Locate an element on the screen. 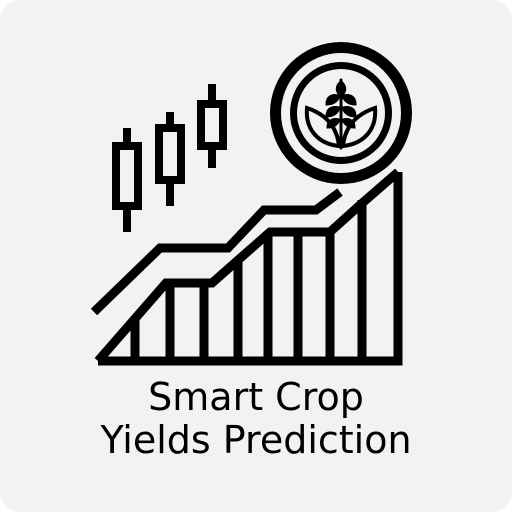 The width and height of the screenshot is (512, 512). candlestick-icon-group is located at coordinates (169, 158).